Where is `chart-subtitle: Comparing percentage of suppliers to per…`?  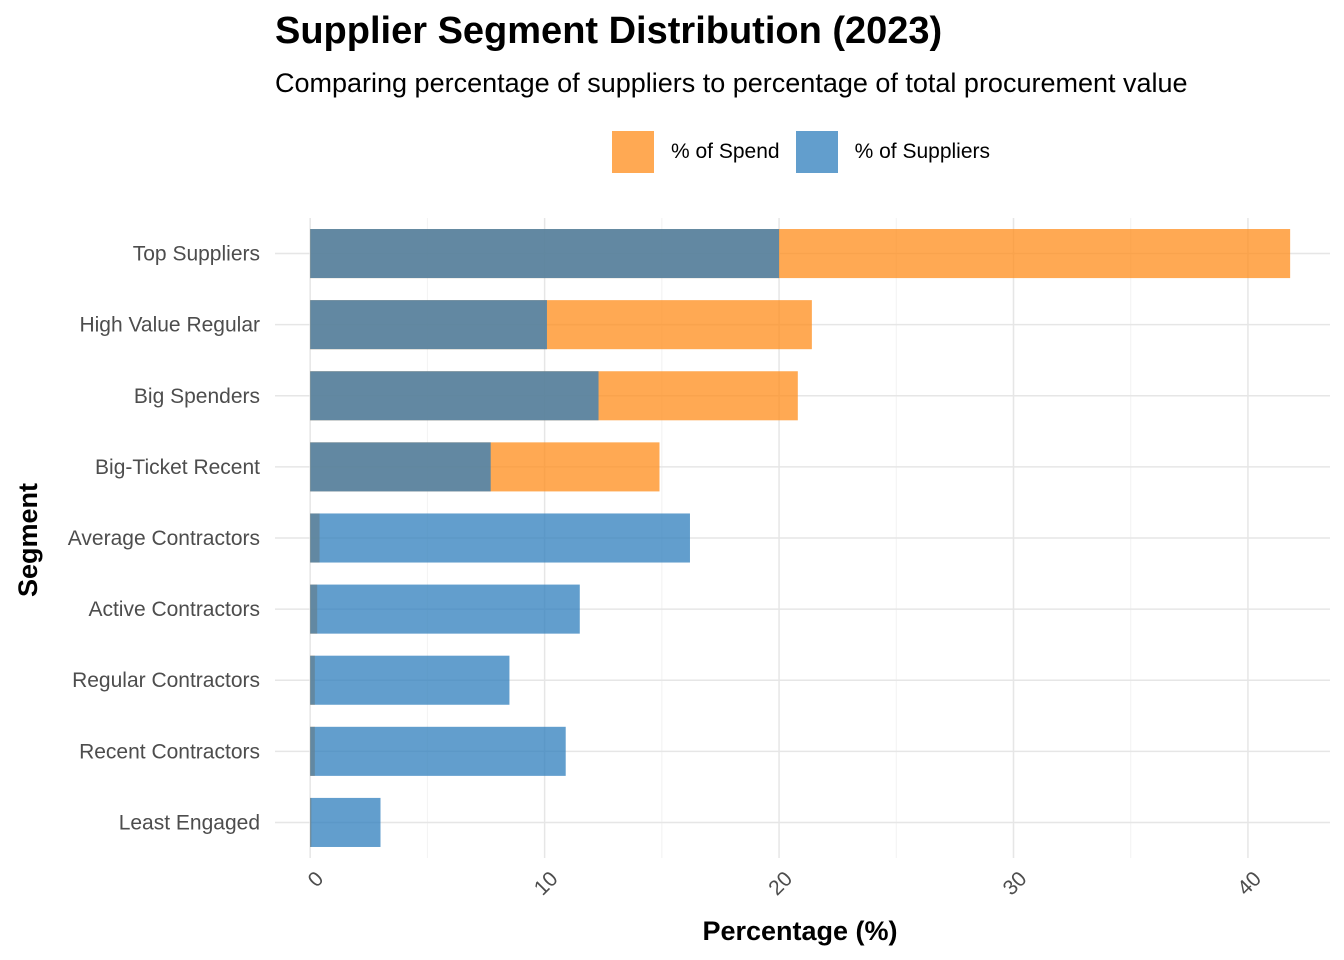
chart-subtitle: Comparing percentage of suppliers to per… is located at coordinates (731, 83).